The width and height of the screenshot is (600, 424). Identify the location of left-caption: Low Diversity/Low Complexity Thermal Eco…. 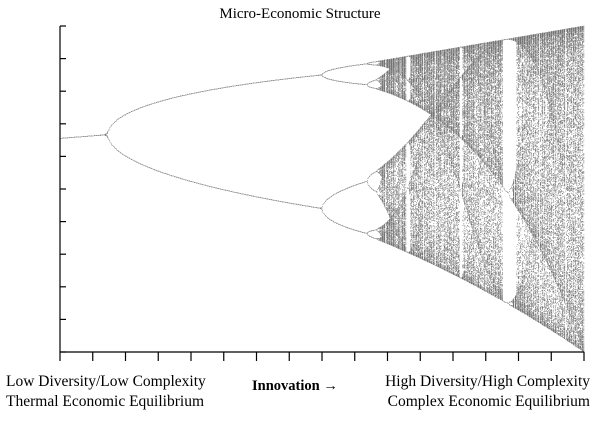
(106, 392).